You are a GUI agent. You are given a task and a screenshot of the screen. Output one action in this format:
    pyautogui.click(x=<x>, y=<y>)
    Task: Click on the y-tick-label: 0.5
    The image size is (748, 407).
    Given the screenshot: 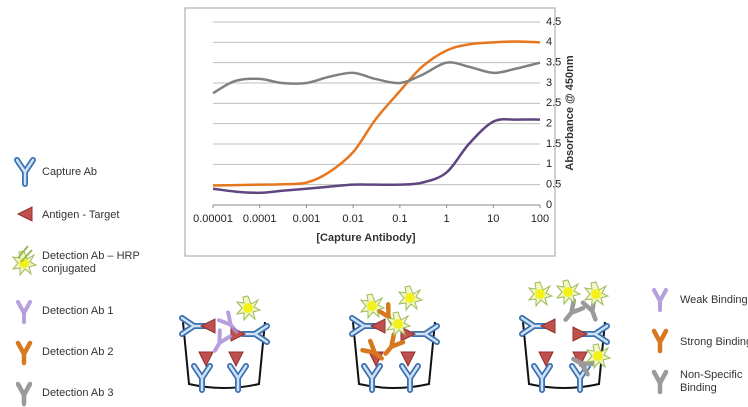 What is the action you would take?
    pyautogui.click(x=553, y=185)
    